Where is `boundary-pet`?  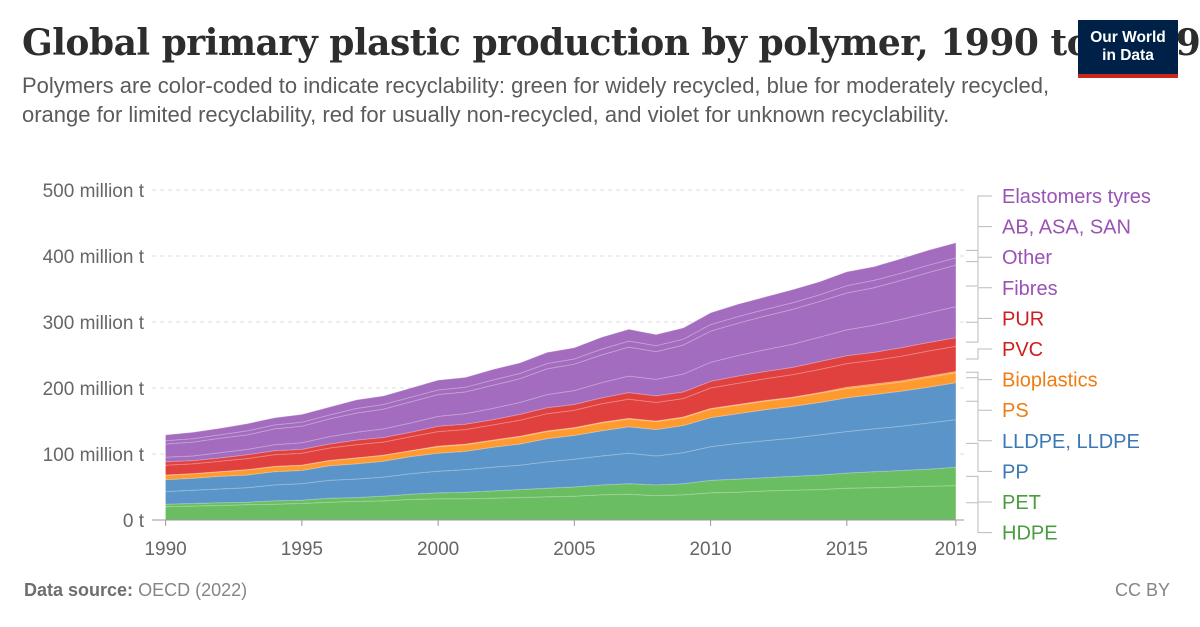 boundary-pet is located at coordinates (560, 485).